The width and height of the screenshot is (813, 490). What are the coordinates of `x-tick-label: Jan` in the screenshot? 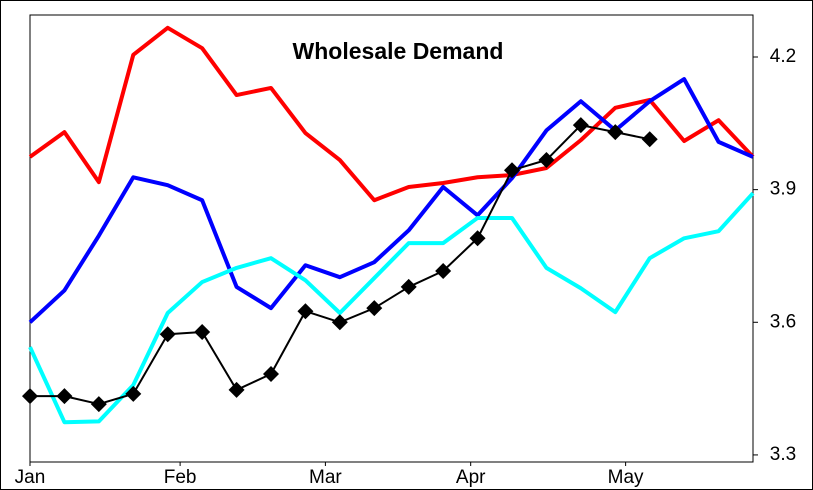 It's located at (30, 477).